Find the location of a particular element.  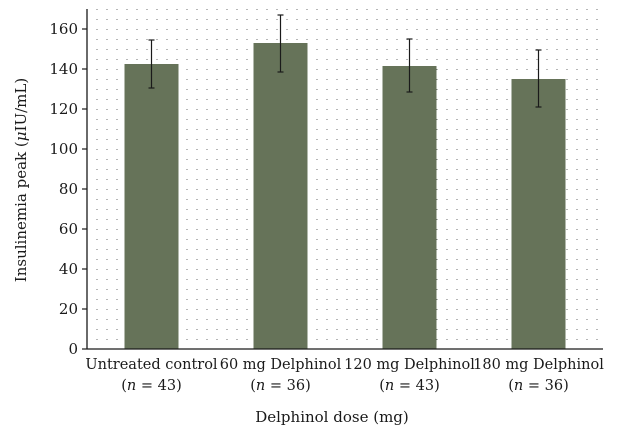

y-axis-title: Insulinemia peak (μIU/mL) is located at coordinates (21, 180).